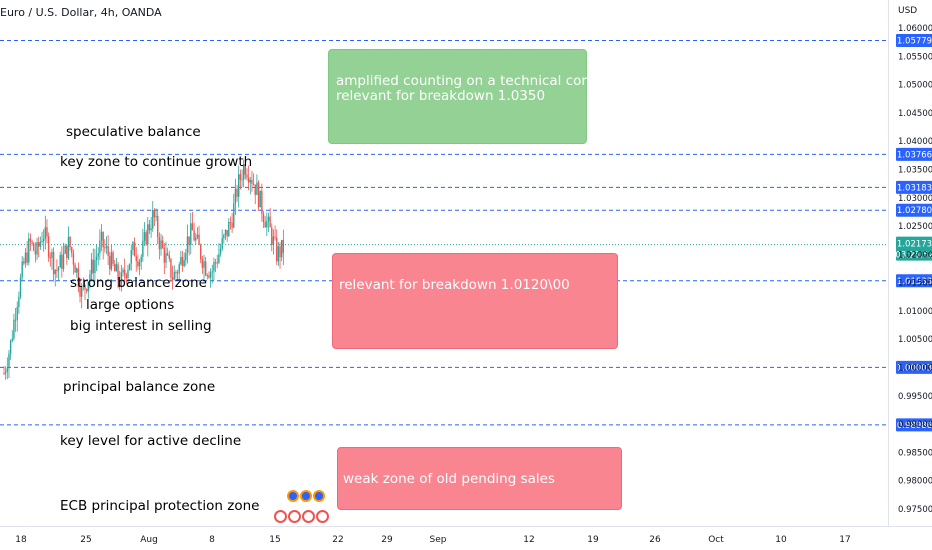 This screenshot has height=550, width=932. Describe the element at coordinates (387, 540) in the screenshot. I see `x-tick-label: 29` at that location.